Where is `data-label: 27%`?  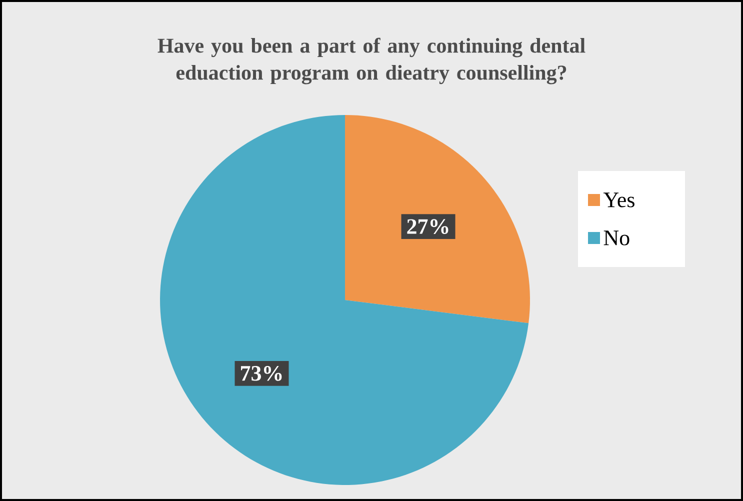
data-label: 27% is located at coordinates (427, 226).